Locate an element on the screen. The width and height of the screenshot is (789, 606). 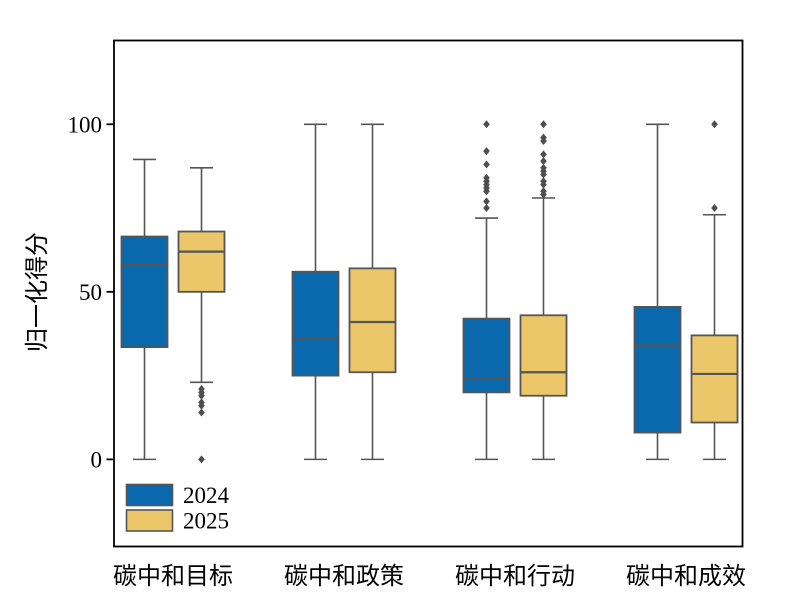
y-axis-label: 归一化得分 is located at coordinates (37, 292).